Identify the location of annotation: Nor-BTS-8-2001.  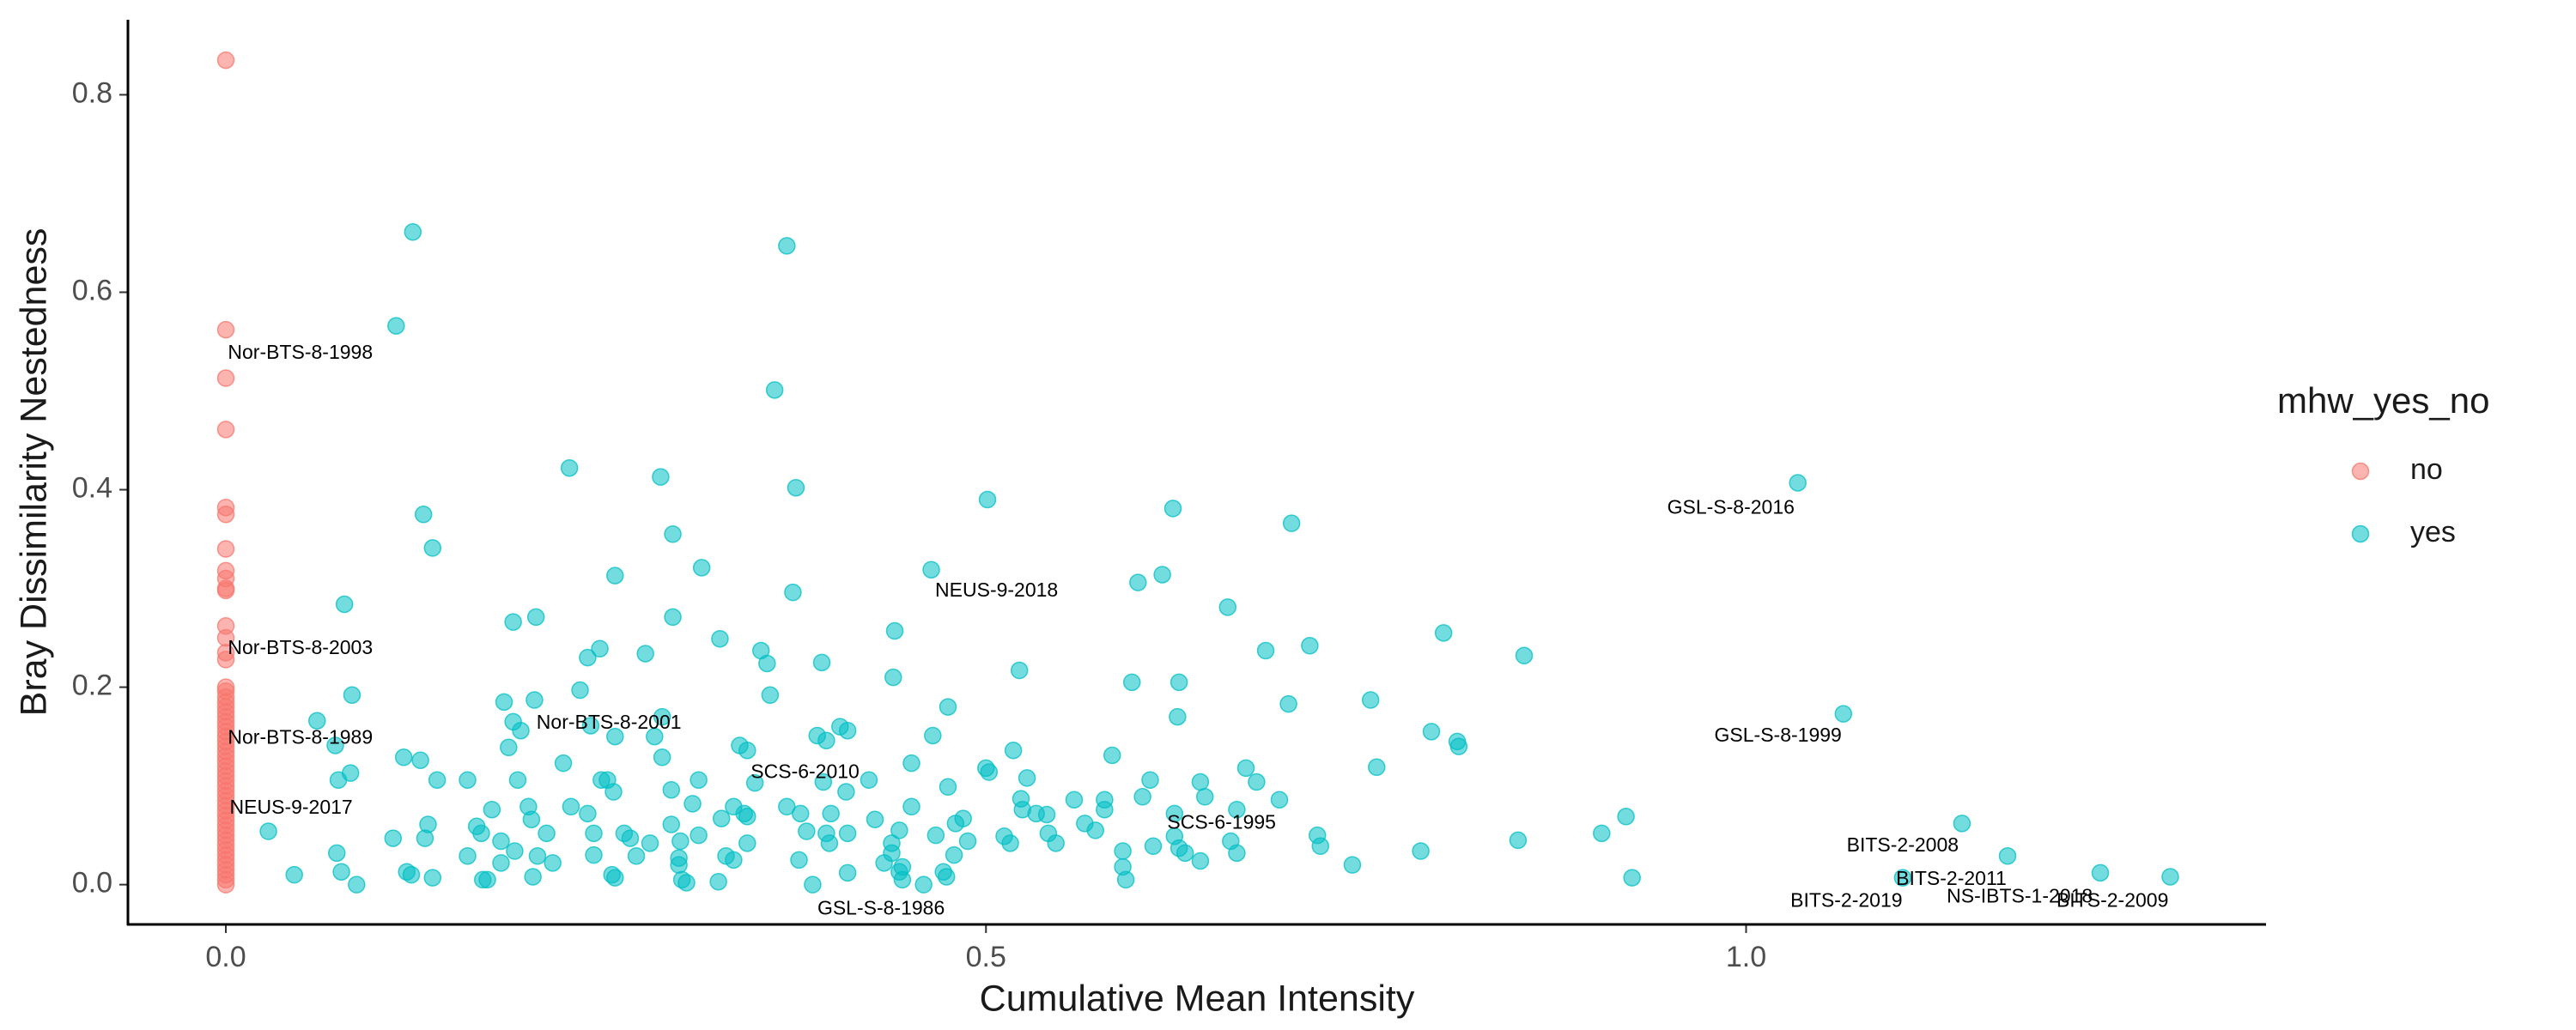
(609, 722).